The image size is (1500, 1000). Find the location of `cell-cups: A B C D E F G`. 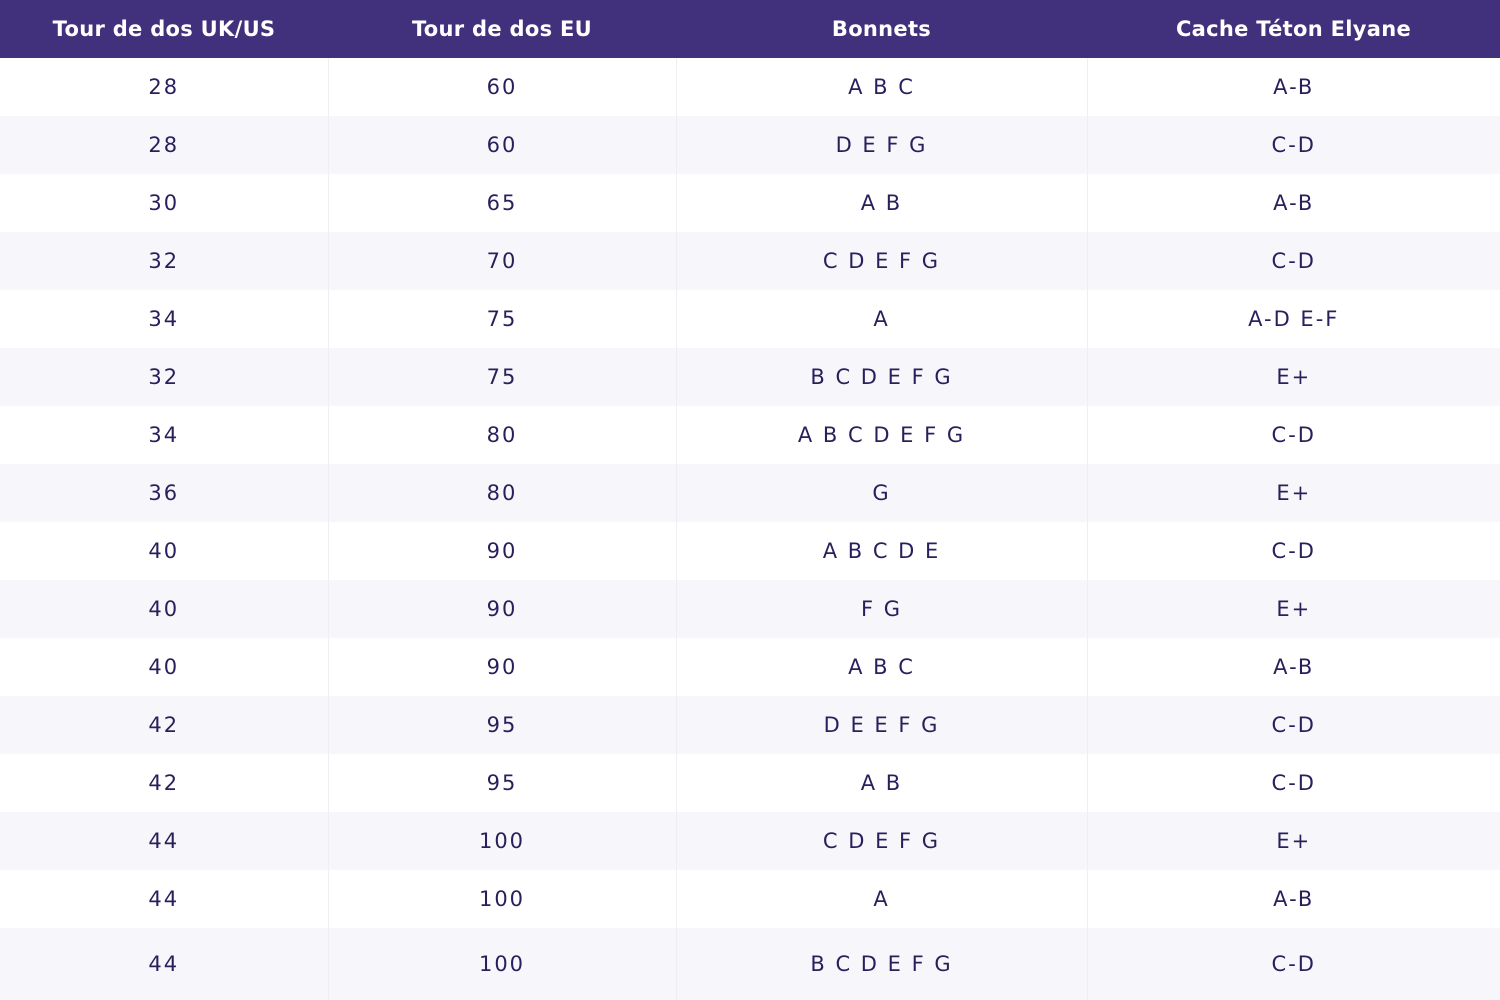

cell-cups: A B C D E F G is located at coordinates (881, 435).